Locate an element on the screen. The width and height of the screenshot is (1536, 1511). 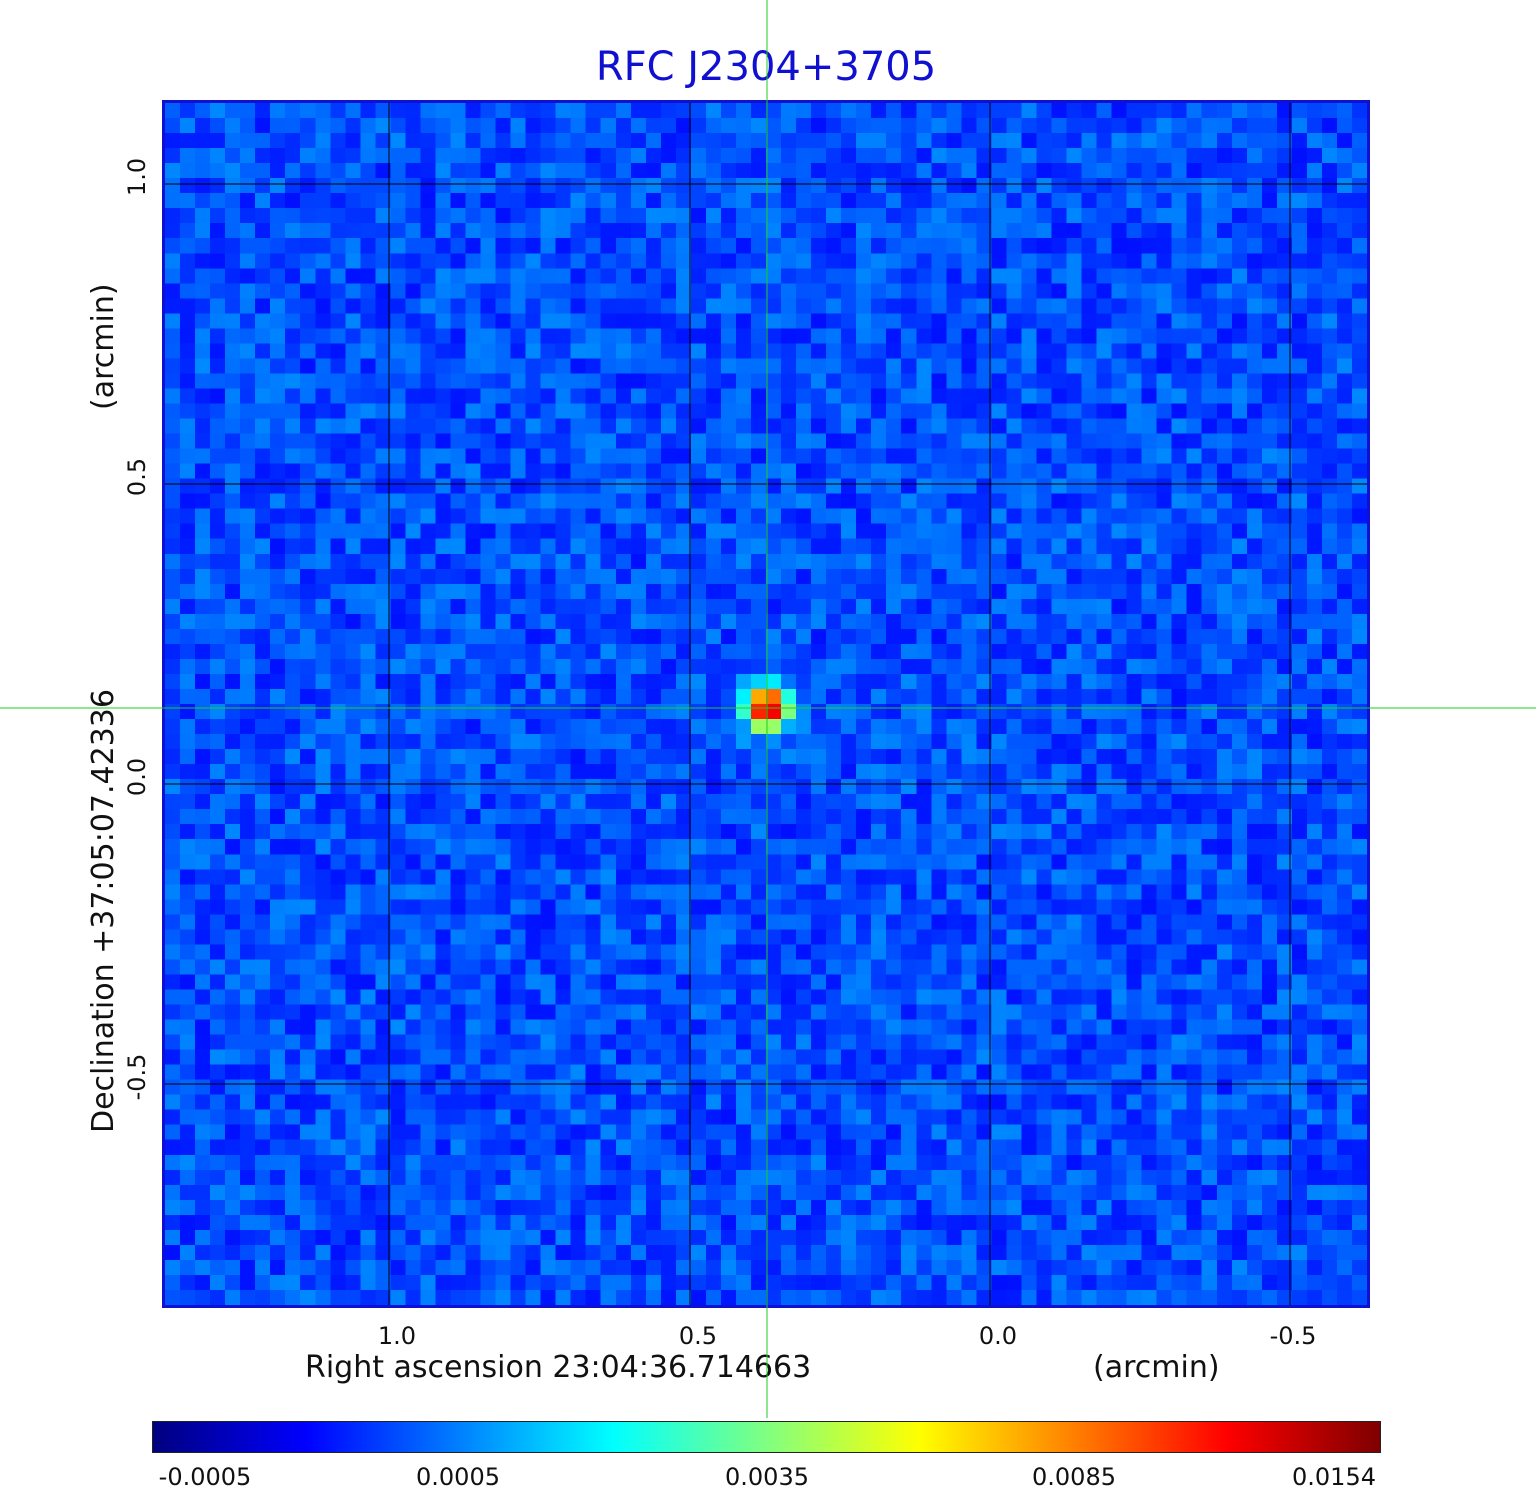
y-tick-label: 0.5 is located at coordinates (137, 477).